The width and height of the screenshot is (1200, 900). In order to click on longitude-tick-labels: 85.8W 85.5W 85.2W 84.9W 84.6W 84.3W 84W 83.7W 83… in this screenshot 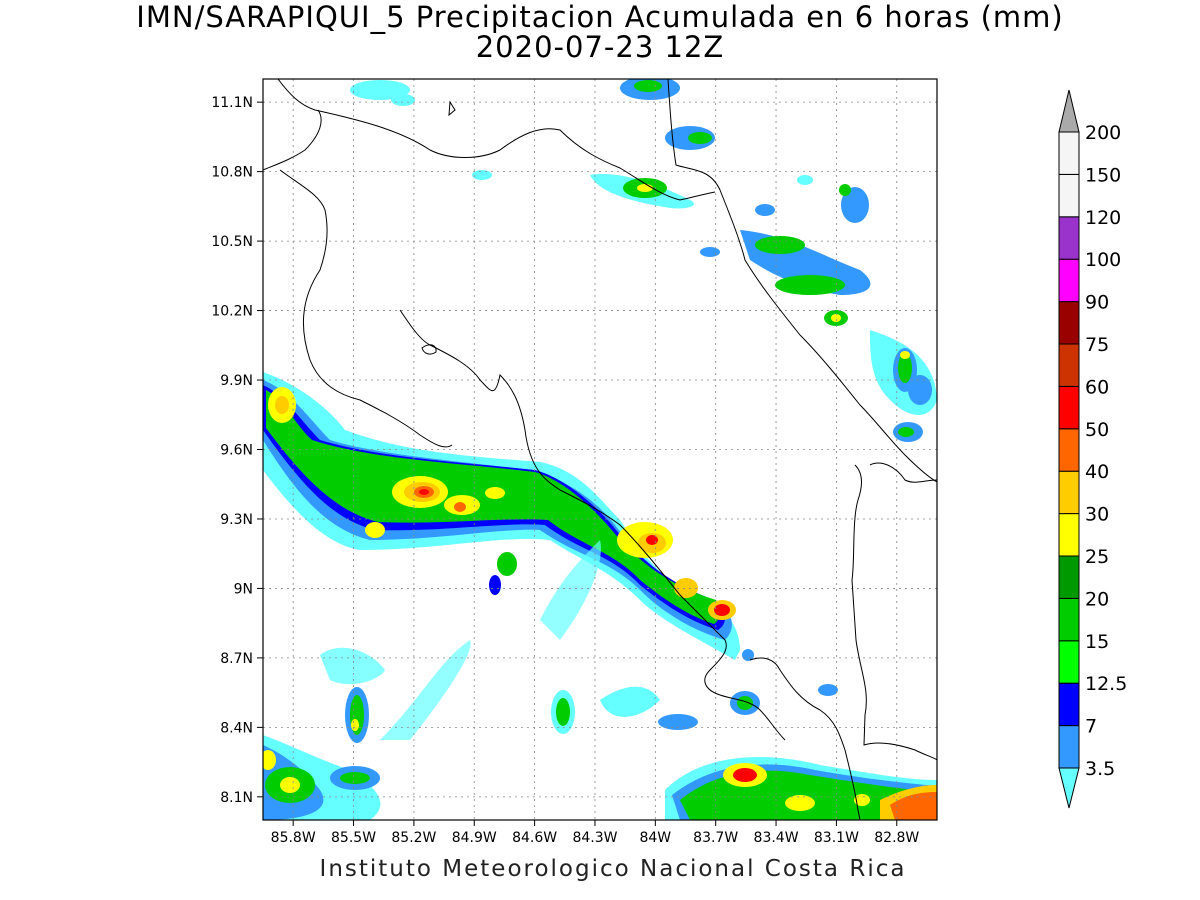, I will do `click(595, 833)`.